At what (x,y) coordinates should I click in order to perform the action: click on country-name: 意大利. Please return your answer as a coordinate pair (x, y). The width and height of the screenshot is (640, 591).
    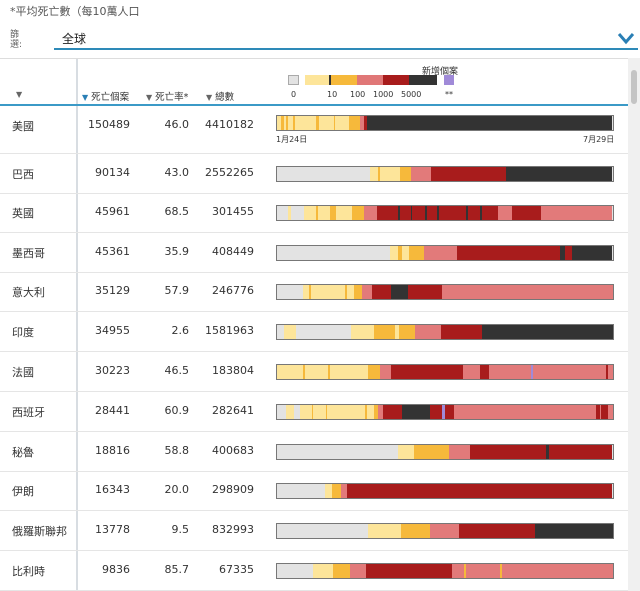
    Looking at the image, I should click on (28, 292).